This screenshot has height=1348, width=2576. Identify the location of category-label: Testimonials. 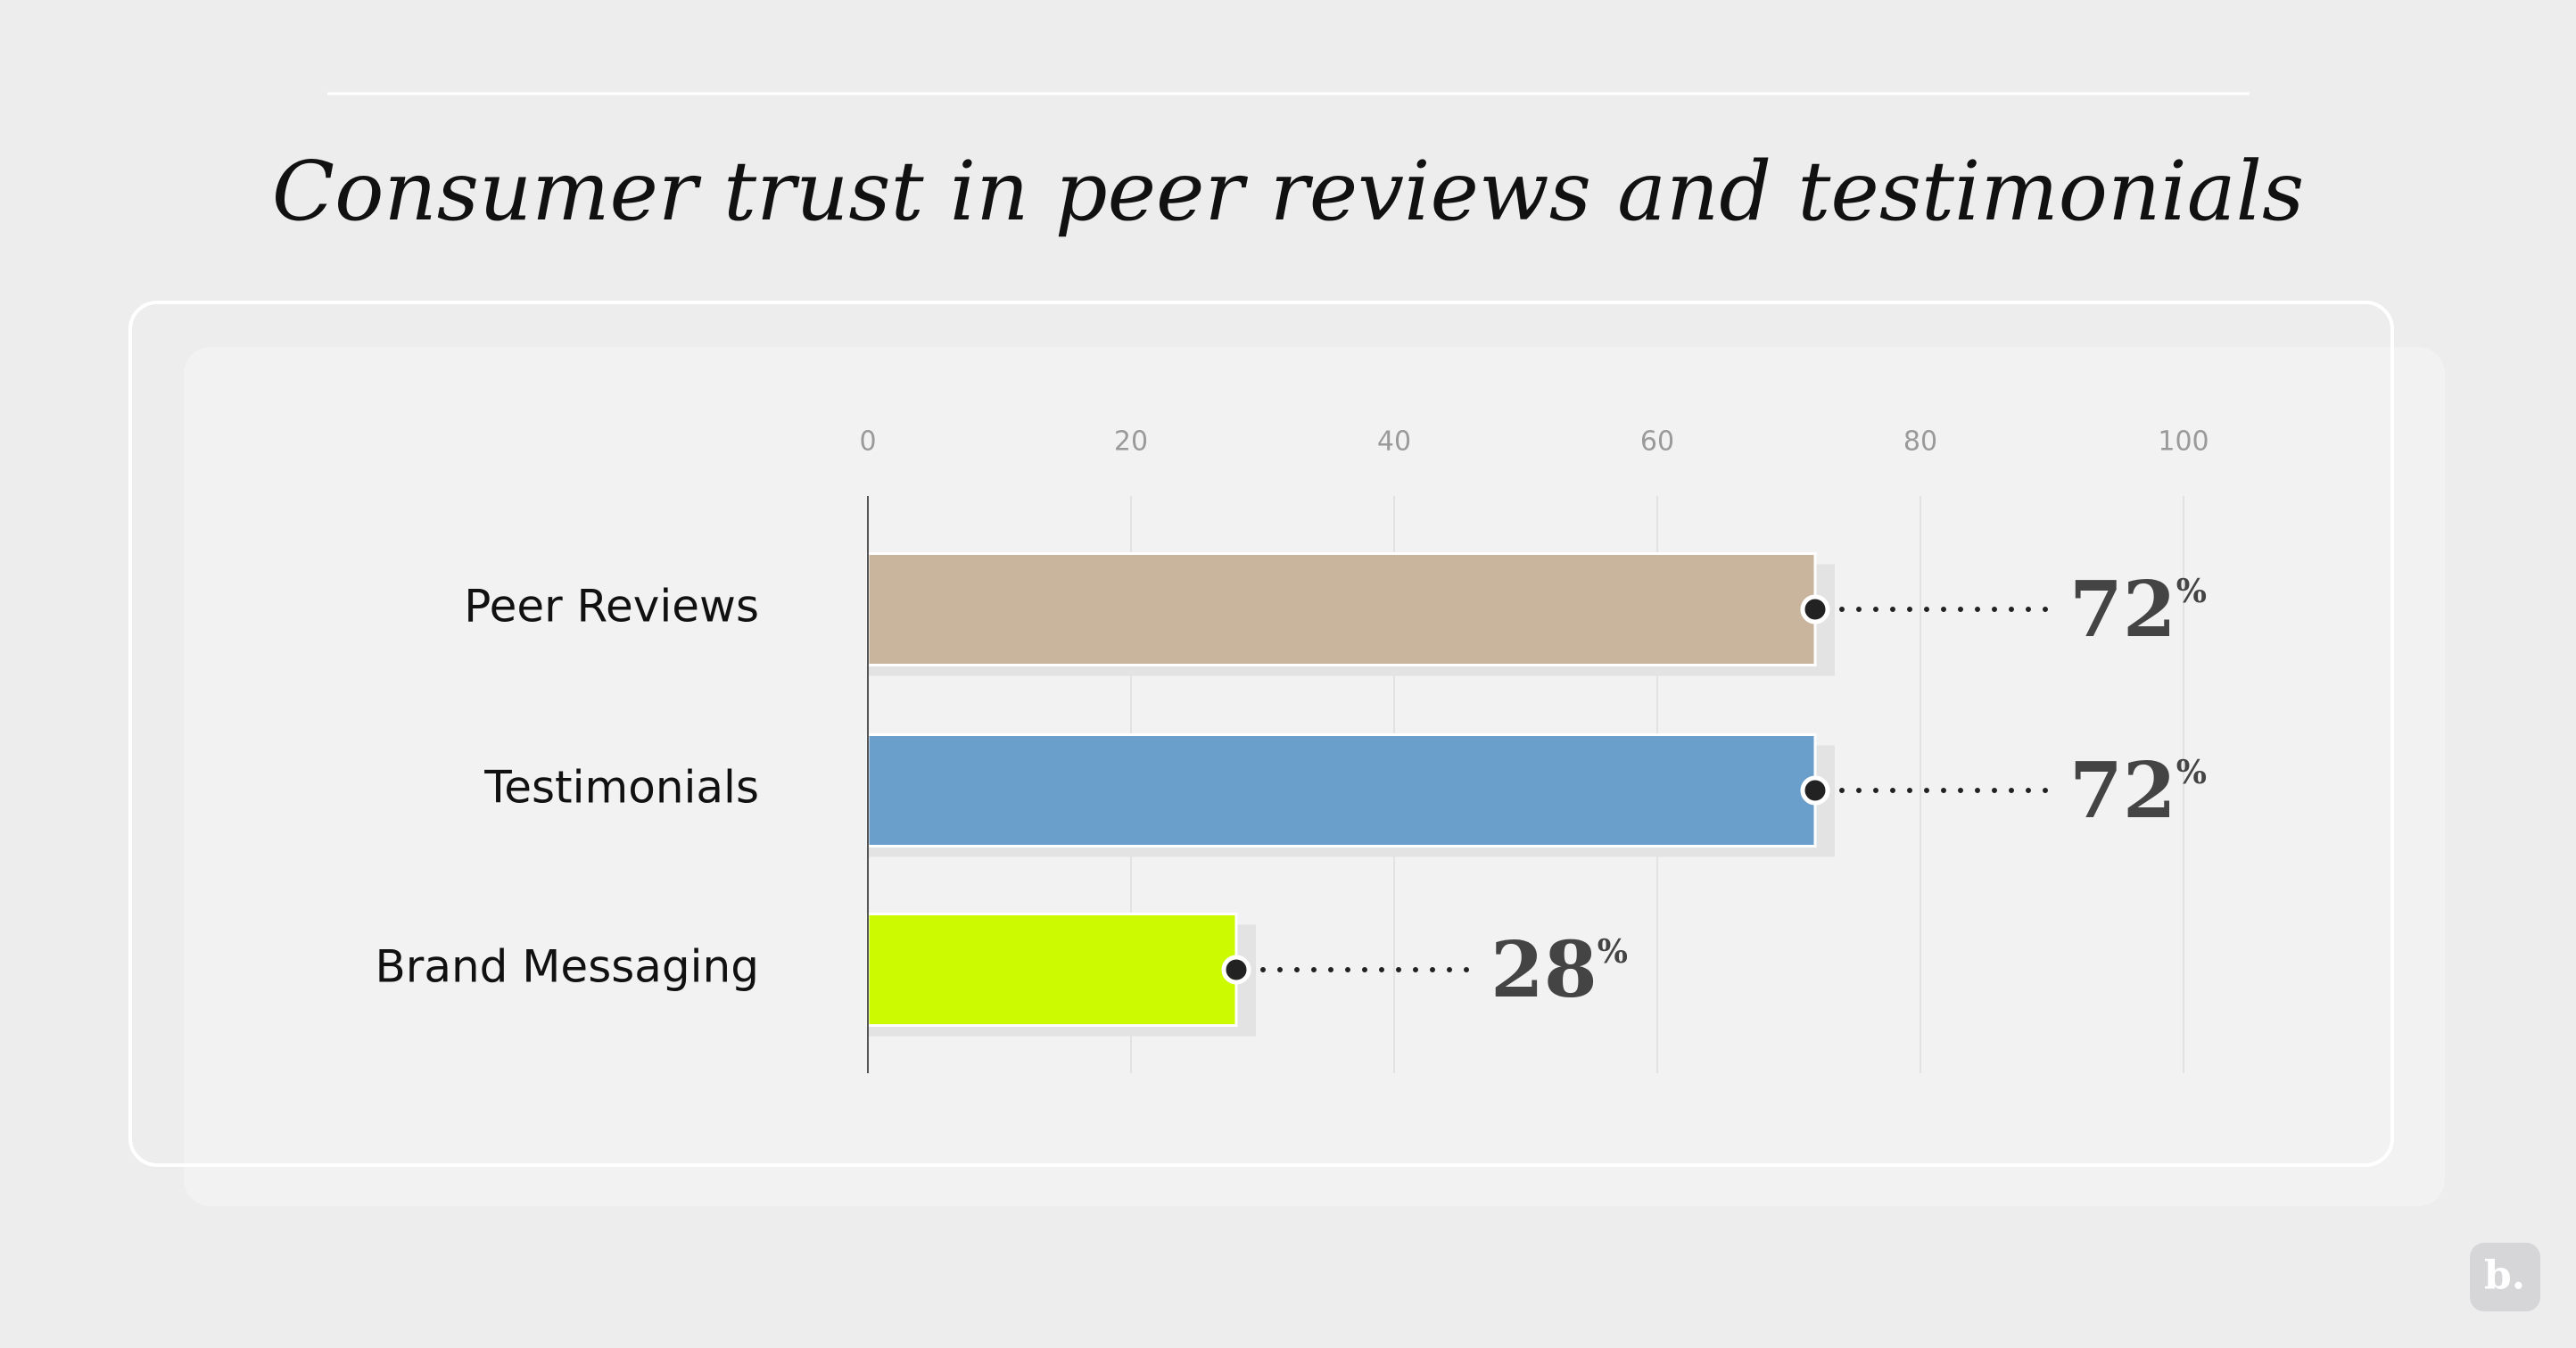
(621, 788).